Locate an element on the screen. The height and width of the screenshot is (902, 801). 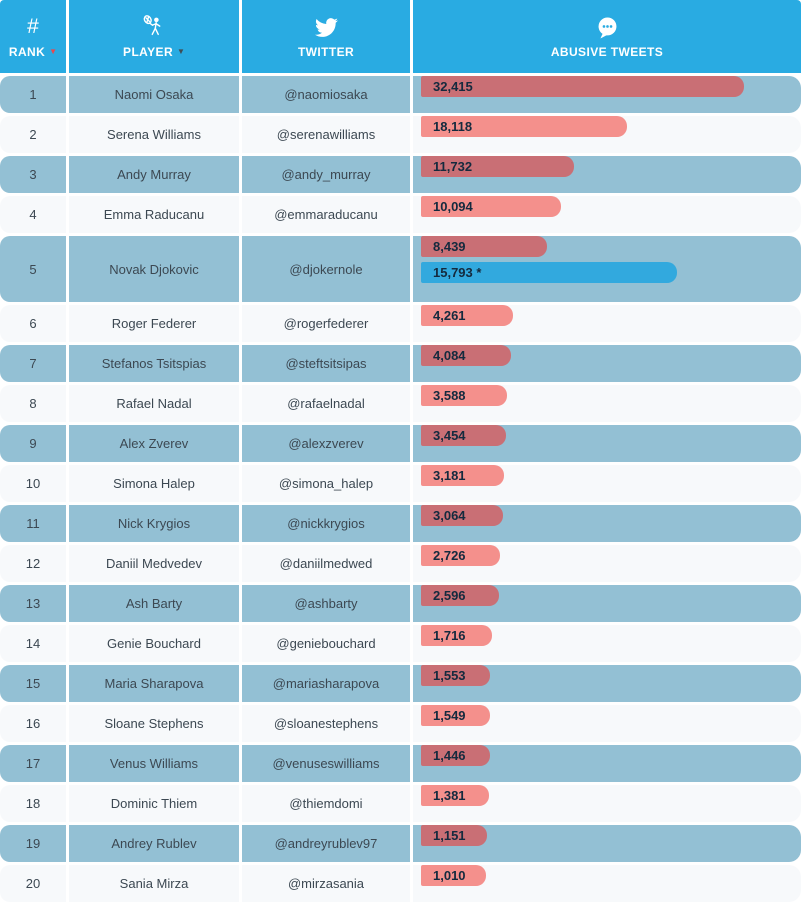
abusive-tweets-bar: 3,181 is located at coordinates (462, 475).